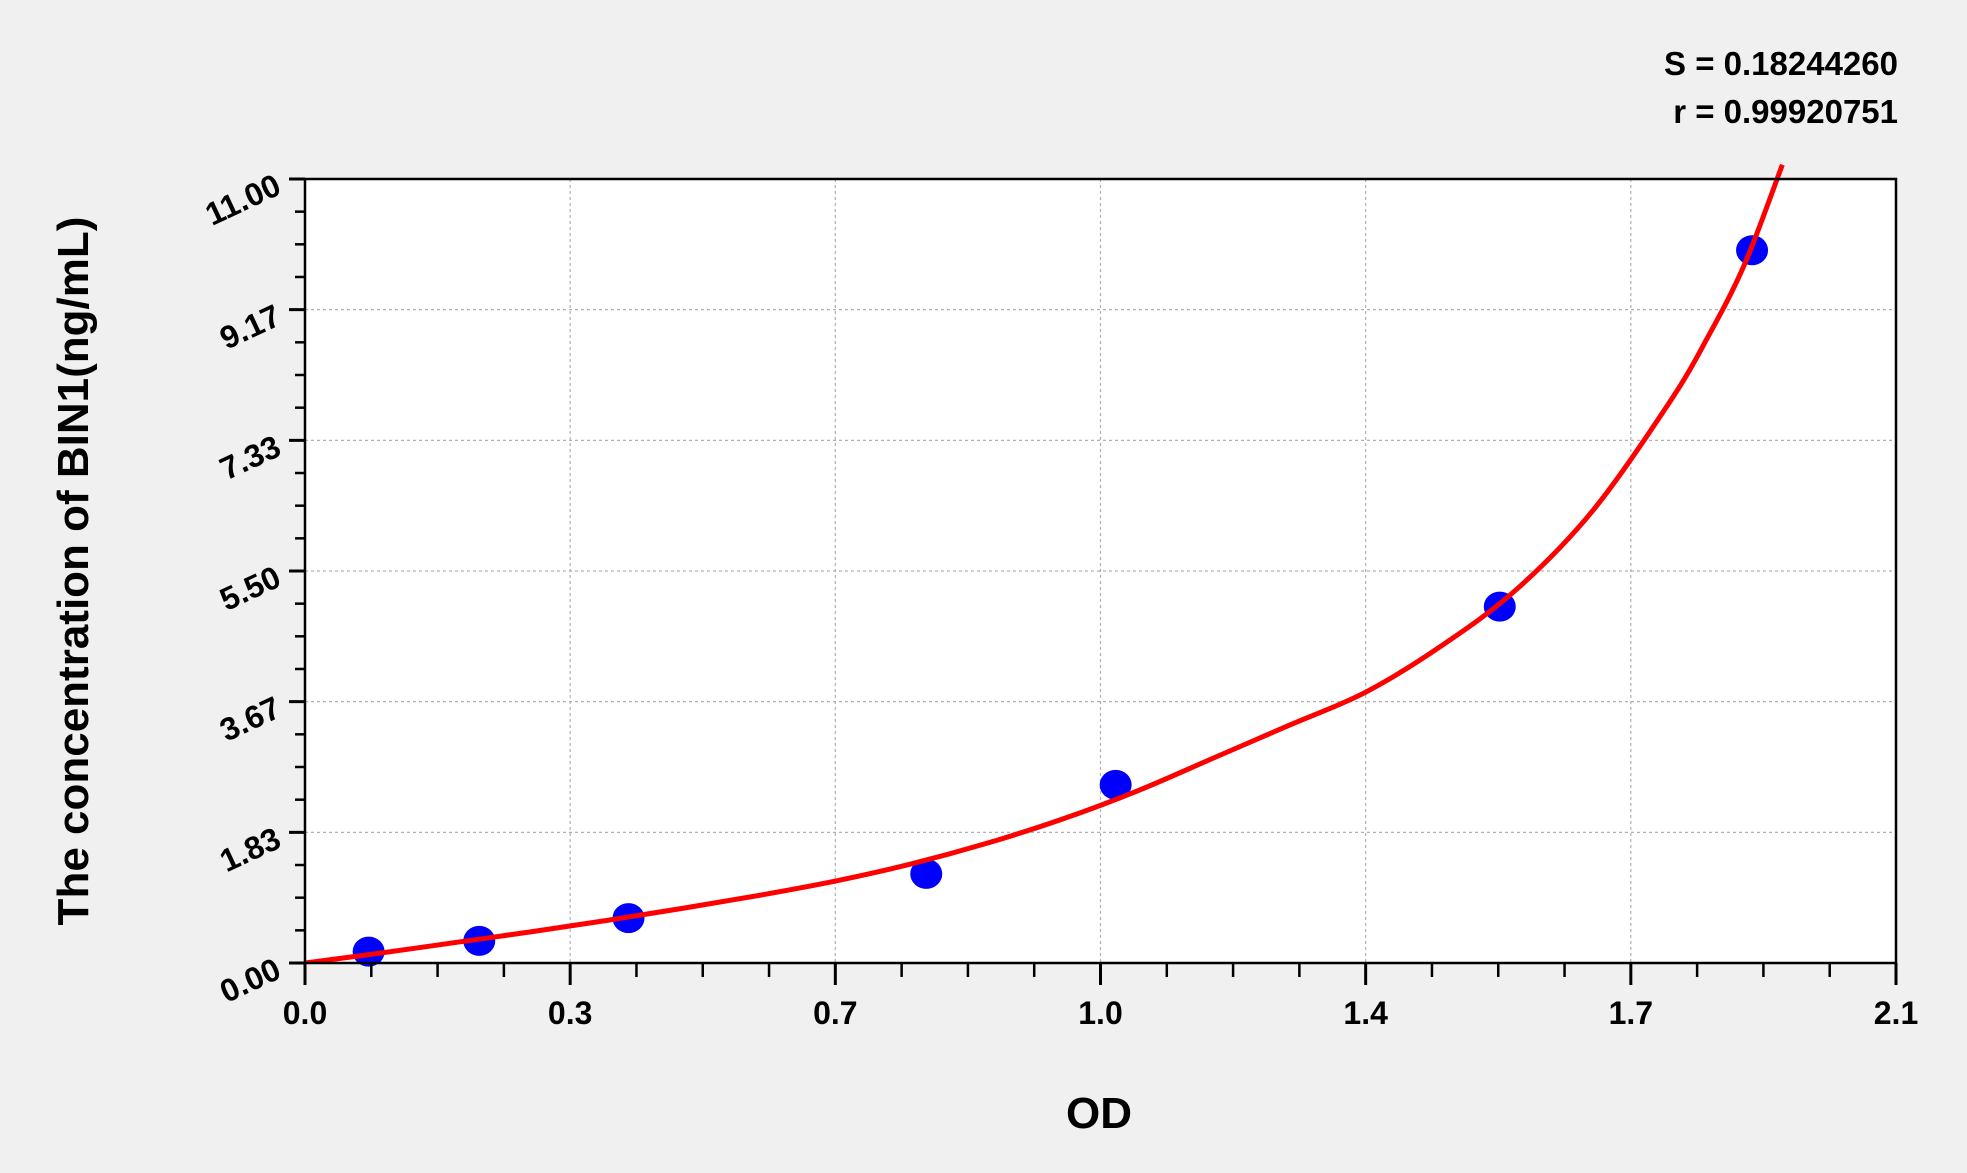  Describe the element at coordinates (243, 200) in the screenshot. I see `y-tick-label: 11.00` at that location.